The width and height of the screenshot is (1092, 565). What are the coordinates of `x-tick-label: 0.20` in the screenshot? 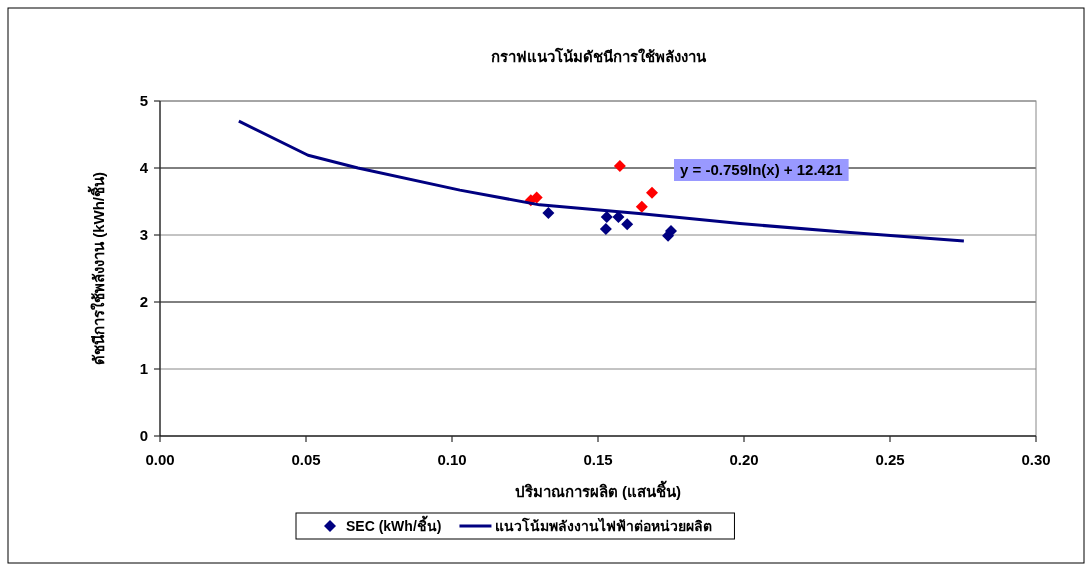 It's located at (744, 459).